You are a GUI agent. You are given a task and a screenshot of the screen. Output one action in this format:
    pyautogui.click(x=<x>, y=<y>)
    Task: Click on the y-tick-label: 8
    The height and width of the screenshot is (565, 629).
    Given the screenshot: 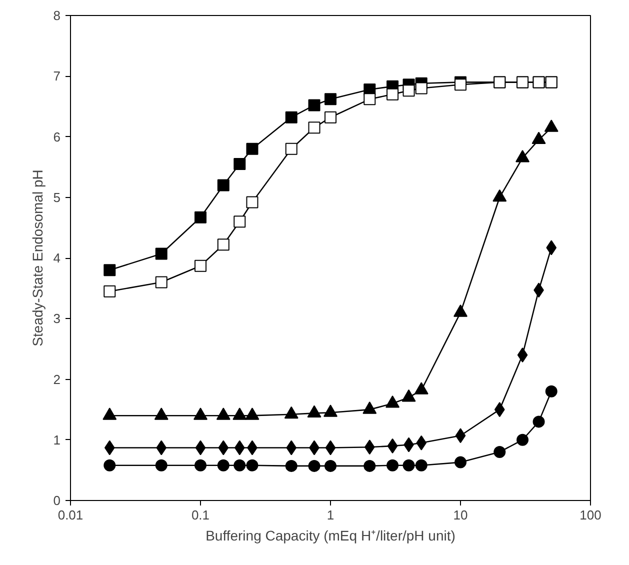 What is the action you would take?
    pyautogui.click(x=57, y=15)
    